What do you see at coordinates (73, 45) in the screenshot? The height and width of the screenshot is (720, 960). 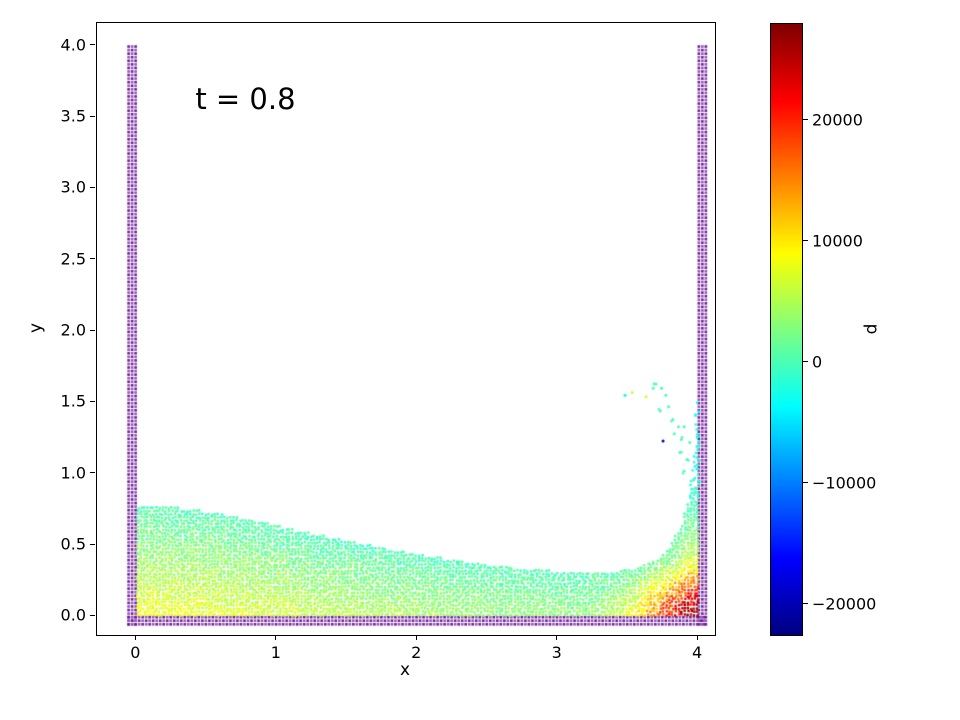 I see `y-tick-label: 4.0` at bounding box center [73, 45].